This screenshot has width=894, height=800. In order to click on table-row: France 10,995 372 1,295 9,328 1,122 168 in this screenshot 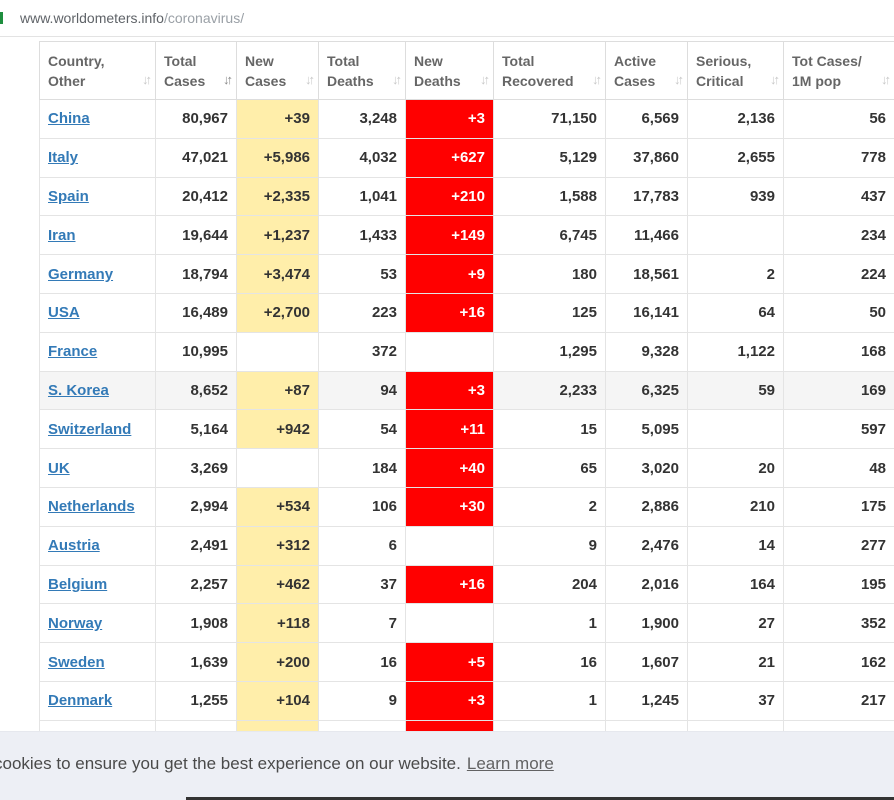, I will do `click(466, 351)`.